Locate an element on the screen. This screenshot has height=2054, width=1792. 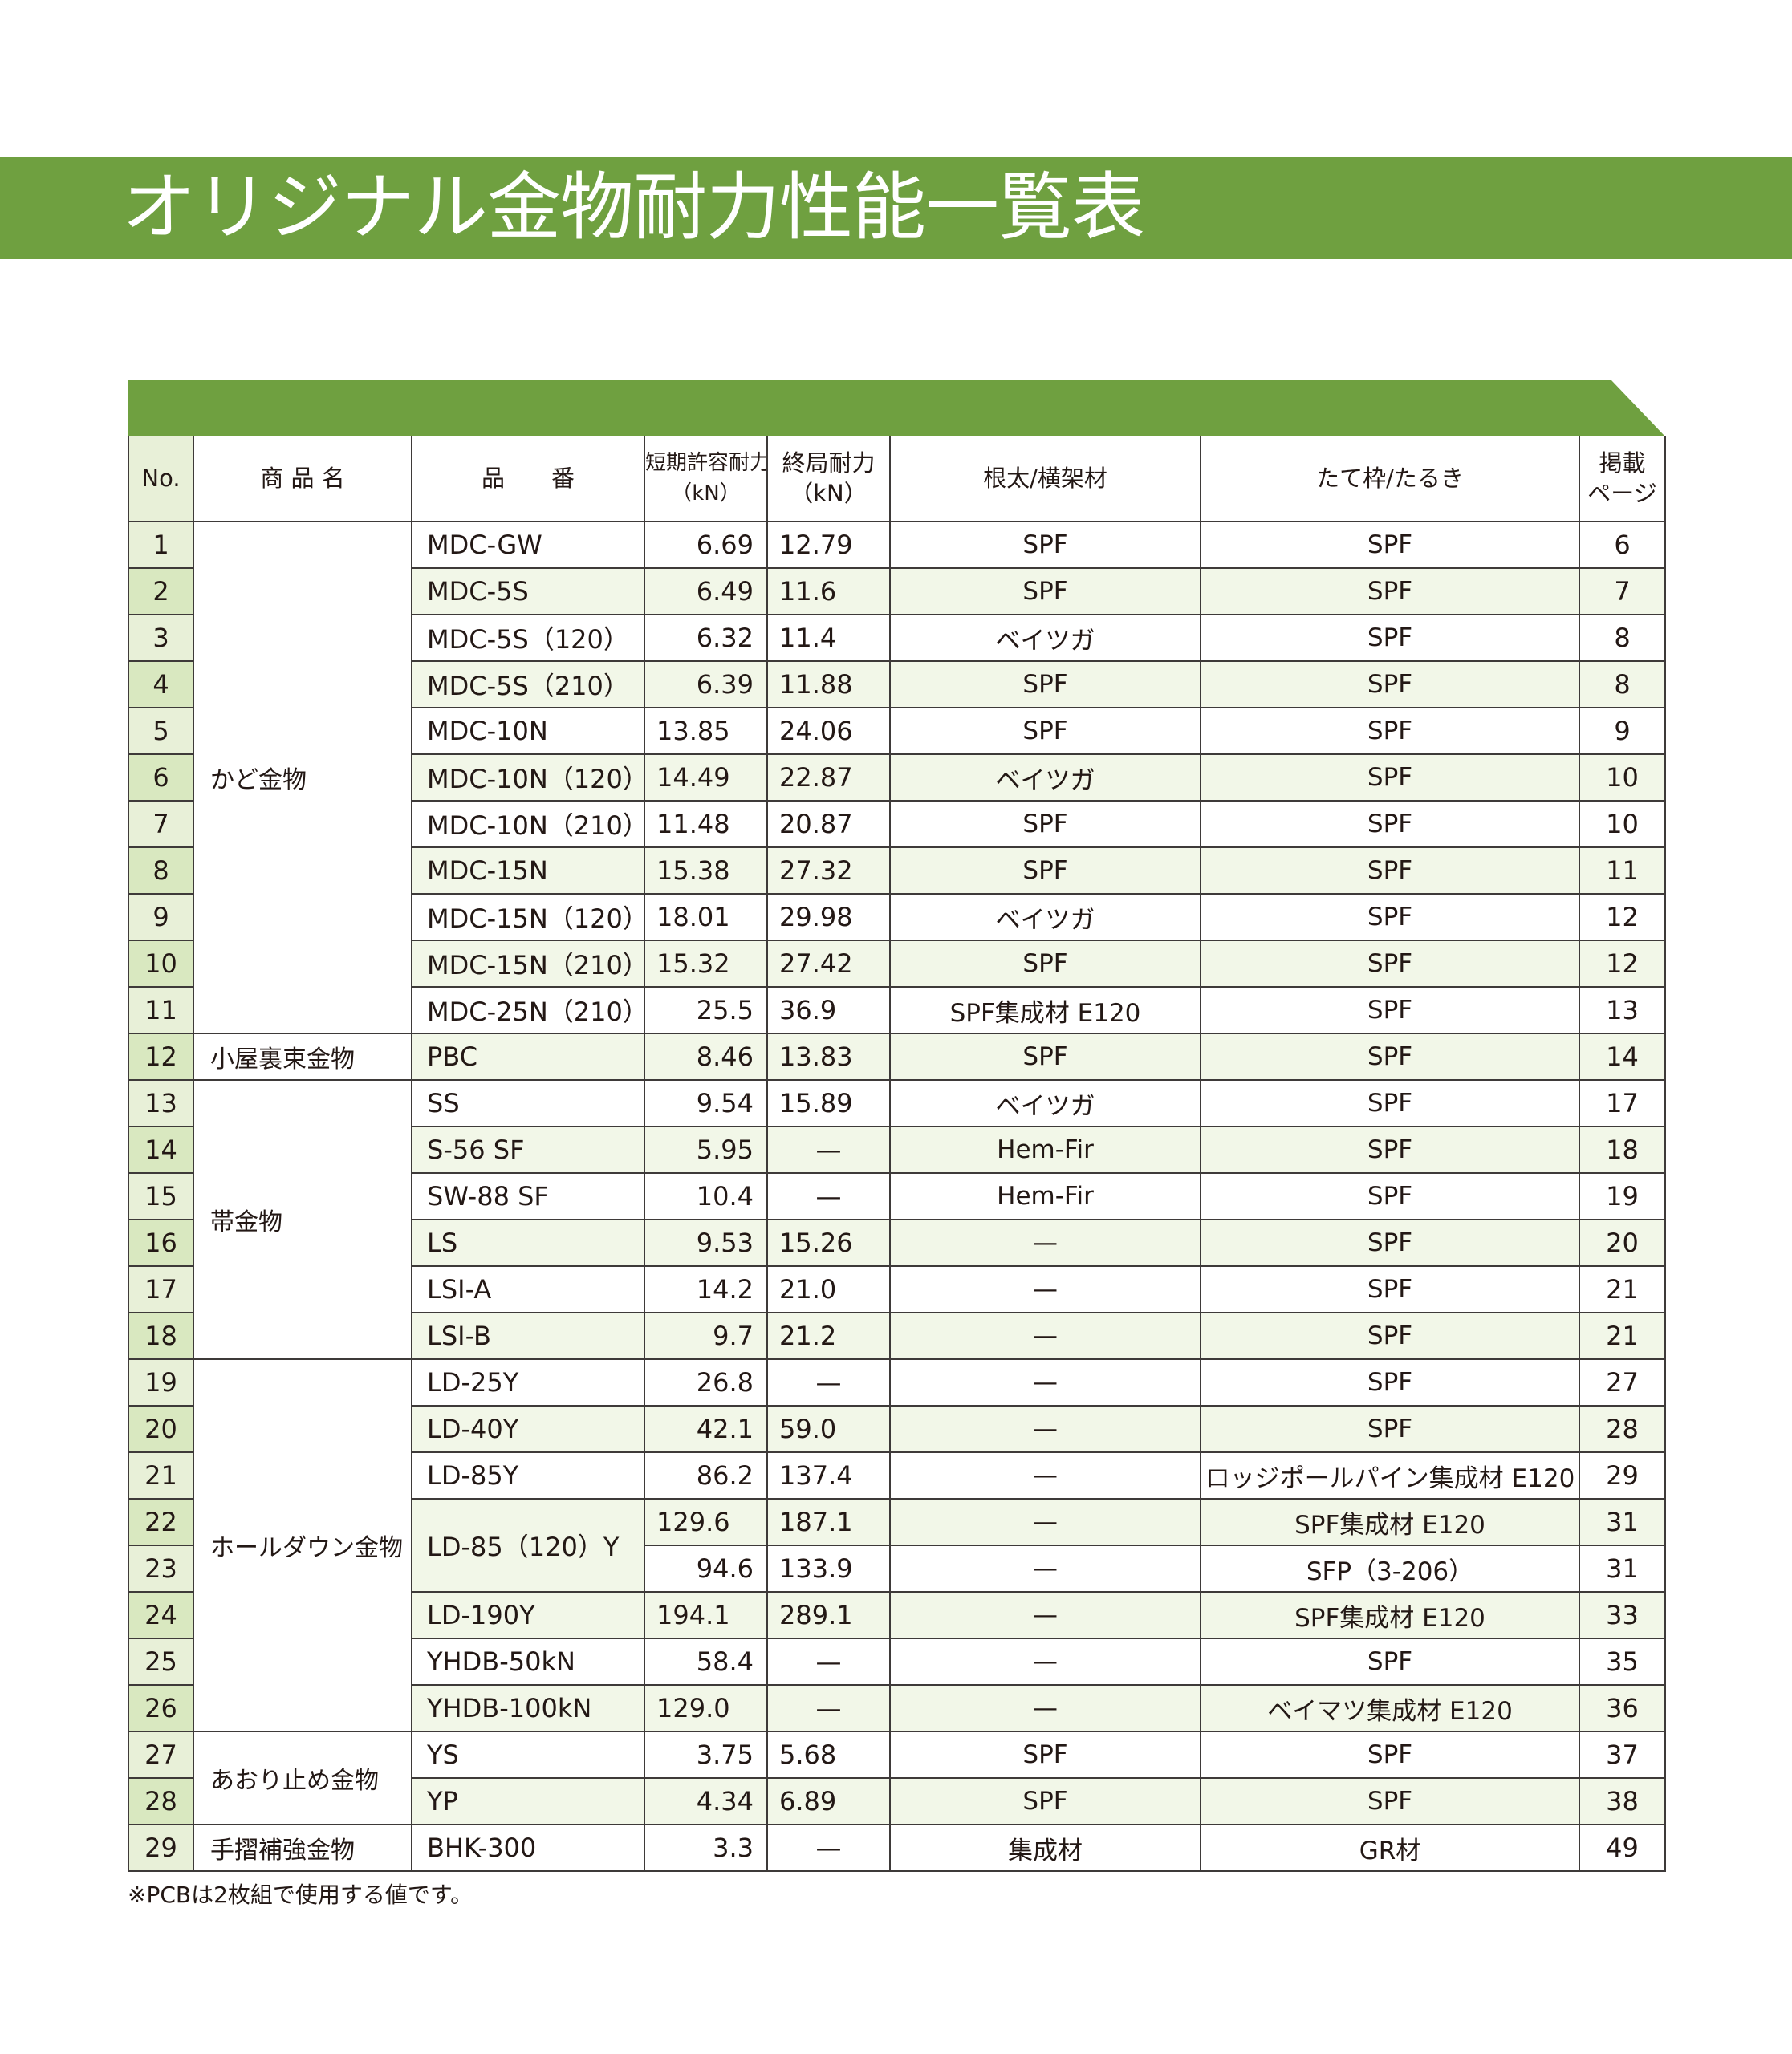
row-number: 21 is located at coordinates (161, 1476).